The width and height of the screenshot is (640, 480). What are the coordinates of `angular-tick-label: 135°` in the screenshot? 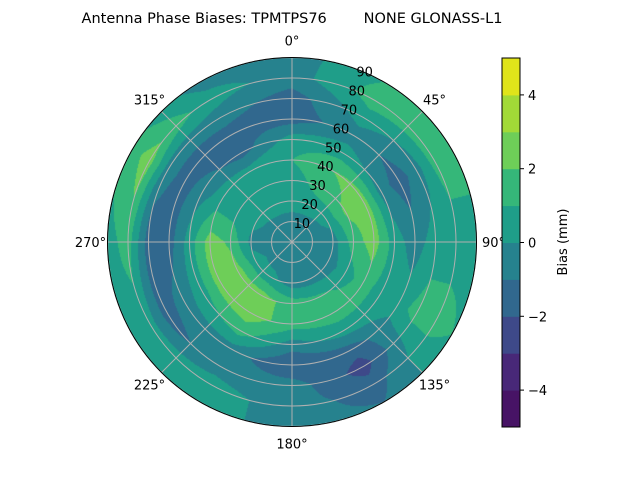 It's located at (434, 385).